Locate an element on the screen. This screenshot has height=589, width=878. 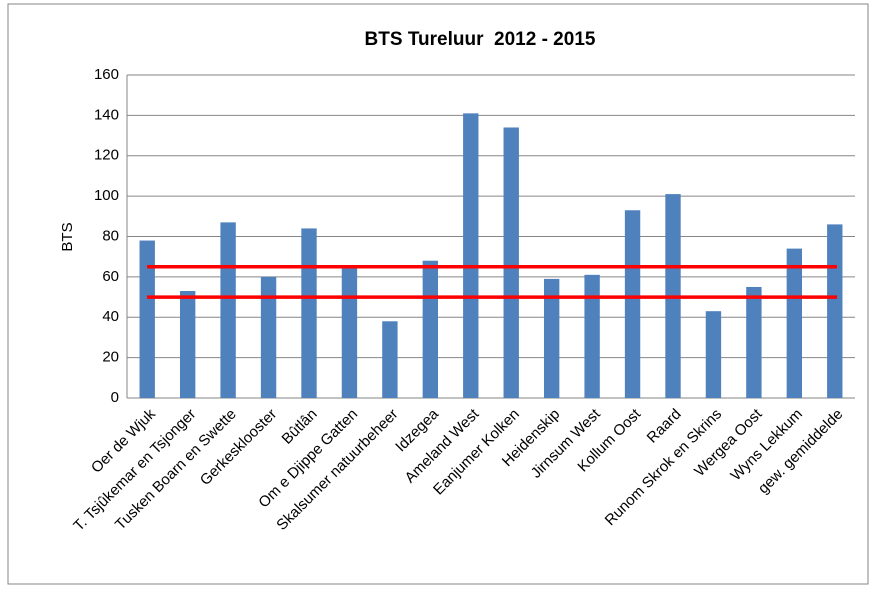
y-tick-label: 60 is located at coordinates (110, 276).